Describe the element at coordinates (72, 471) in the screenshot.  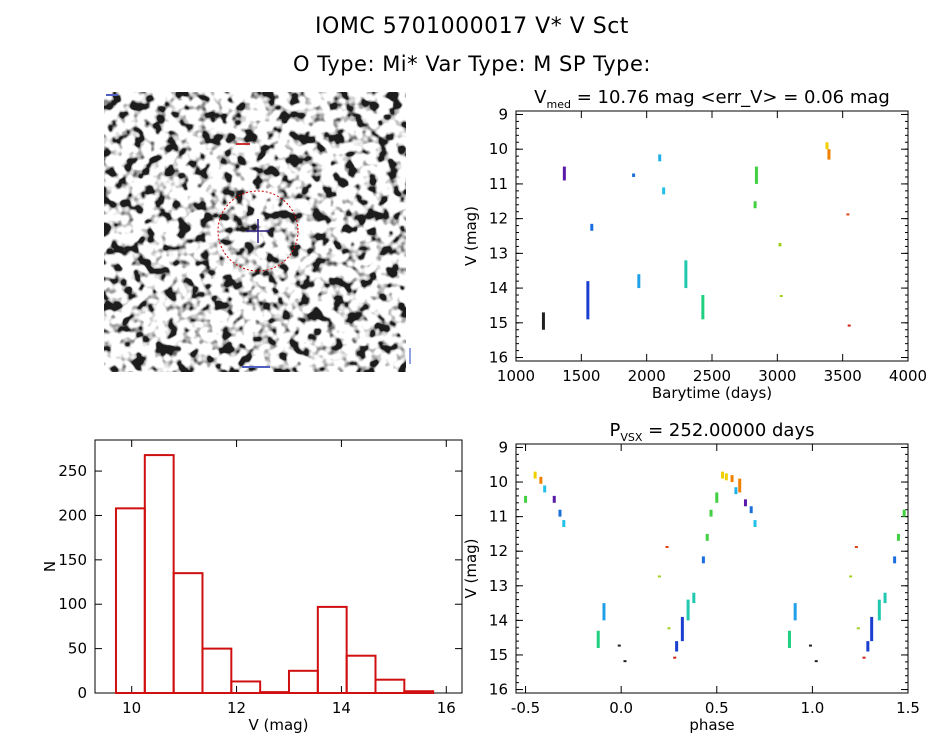
I see `y-tick-label: 250` at that location.